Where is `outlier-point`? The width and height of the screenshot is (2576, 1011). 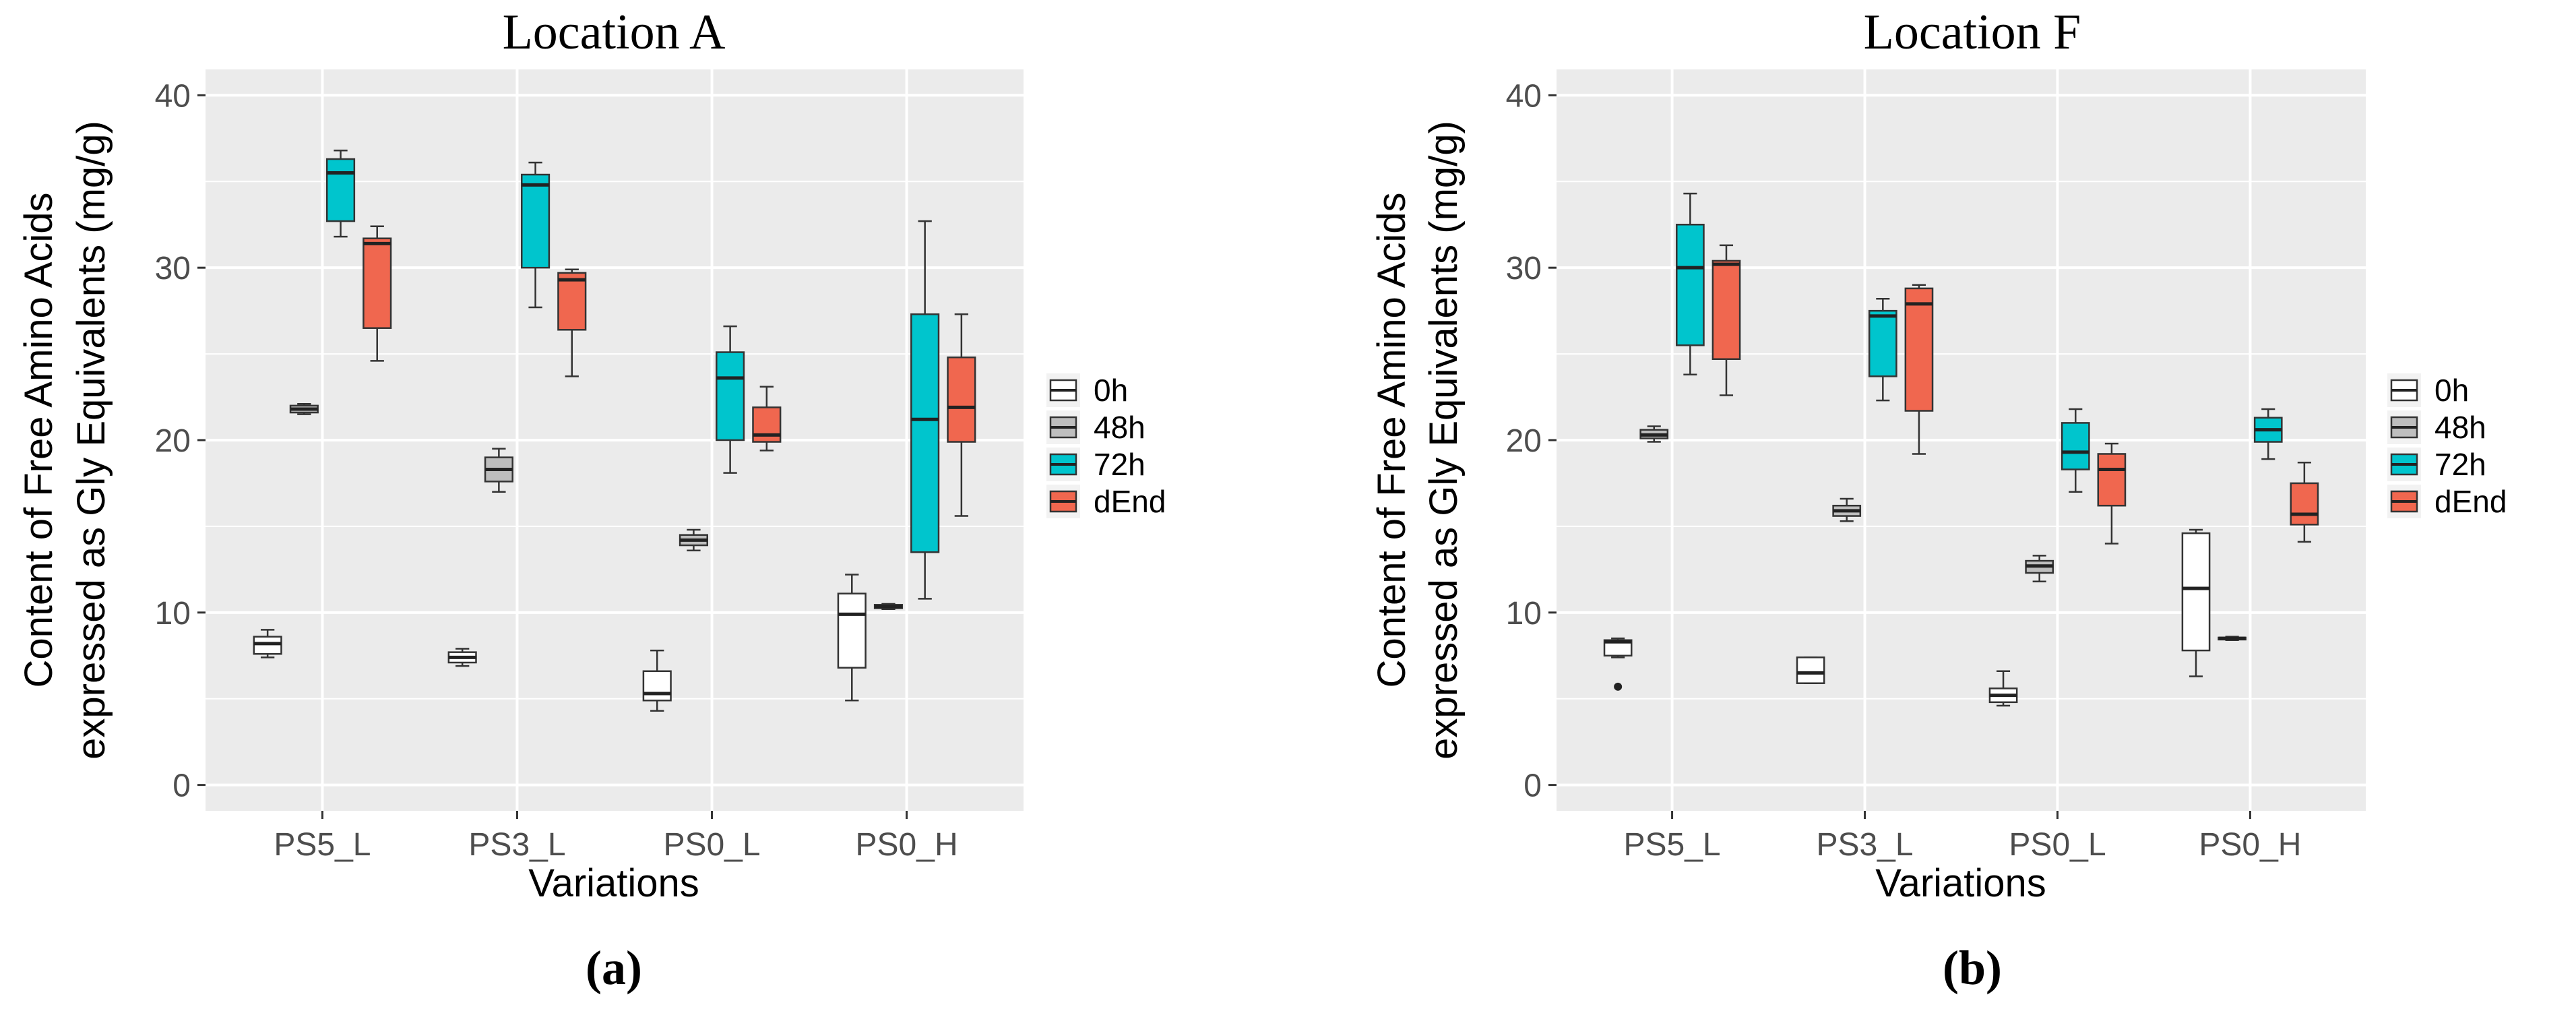 outlier-point is located at coordinates (1618, 686).